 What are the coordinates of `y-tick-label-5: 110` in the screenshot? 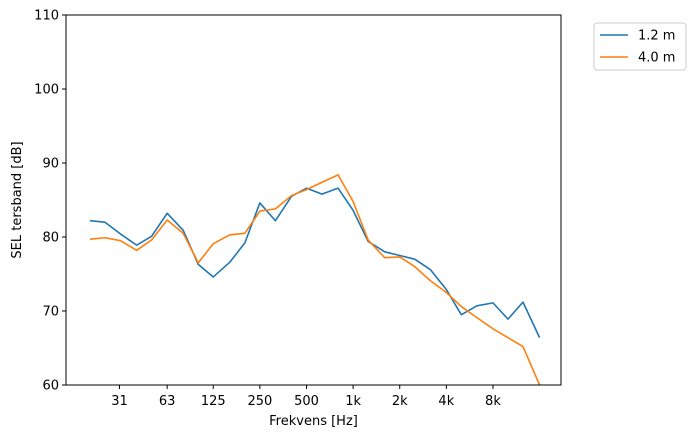 It's located at (46, 16).